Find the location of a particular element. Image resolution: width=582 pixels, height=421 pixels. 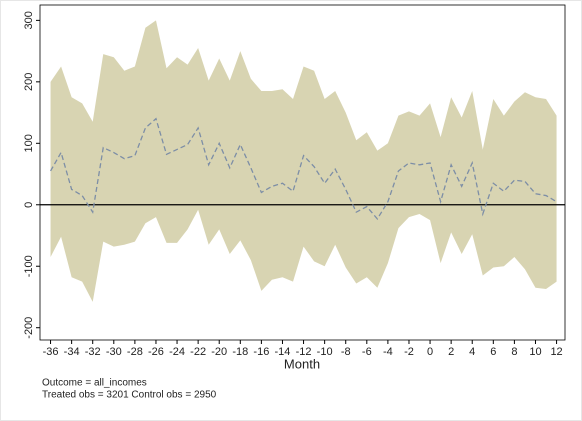

y-tick-label: -200 is located at coordinates (29, 328).